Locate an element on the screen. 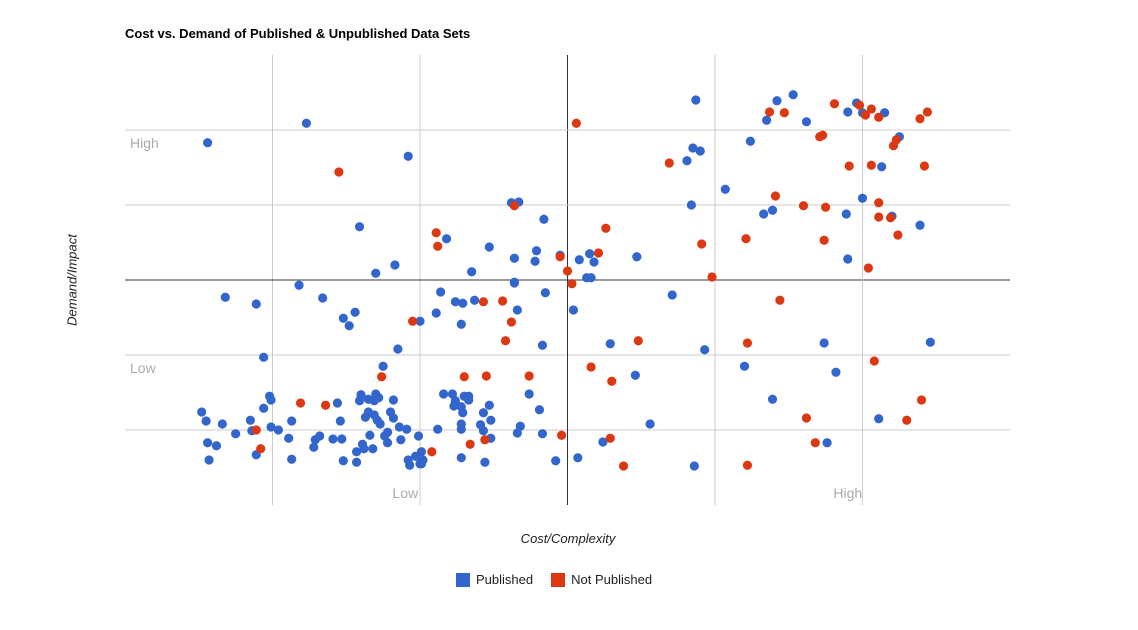  legend-item-not-published: Not Published is located at coordinates (601, 579).